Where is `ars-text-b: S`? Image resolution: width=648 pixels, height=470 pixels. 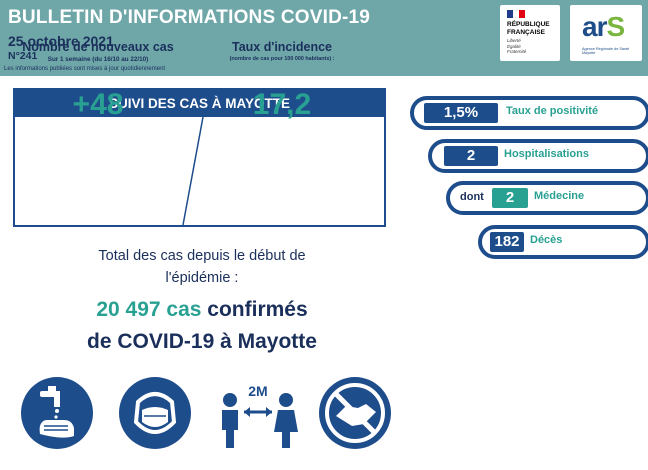
ars-text-b: S is located at coordinates (615, 26).